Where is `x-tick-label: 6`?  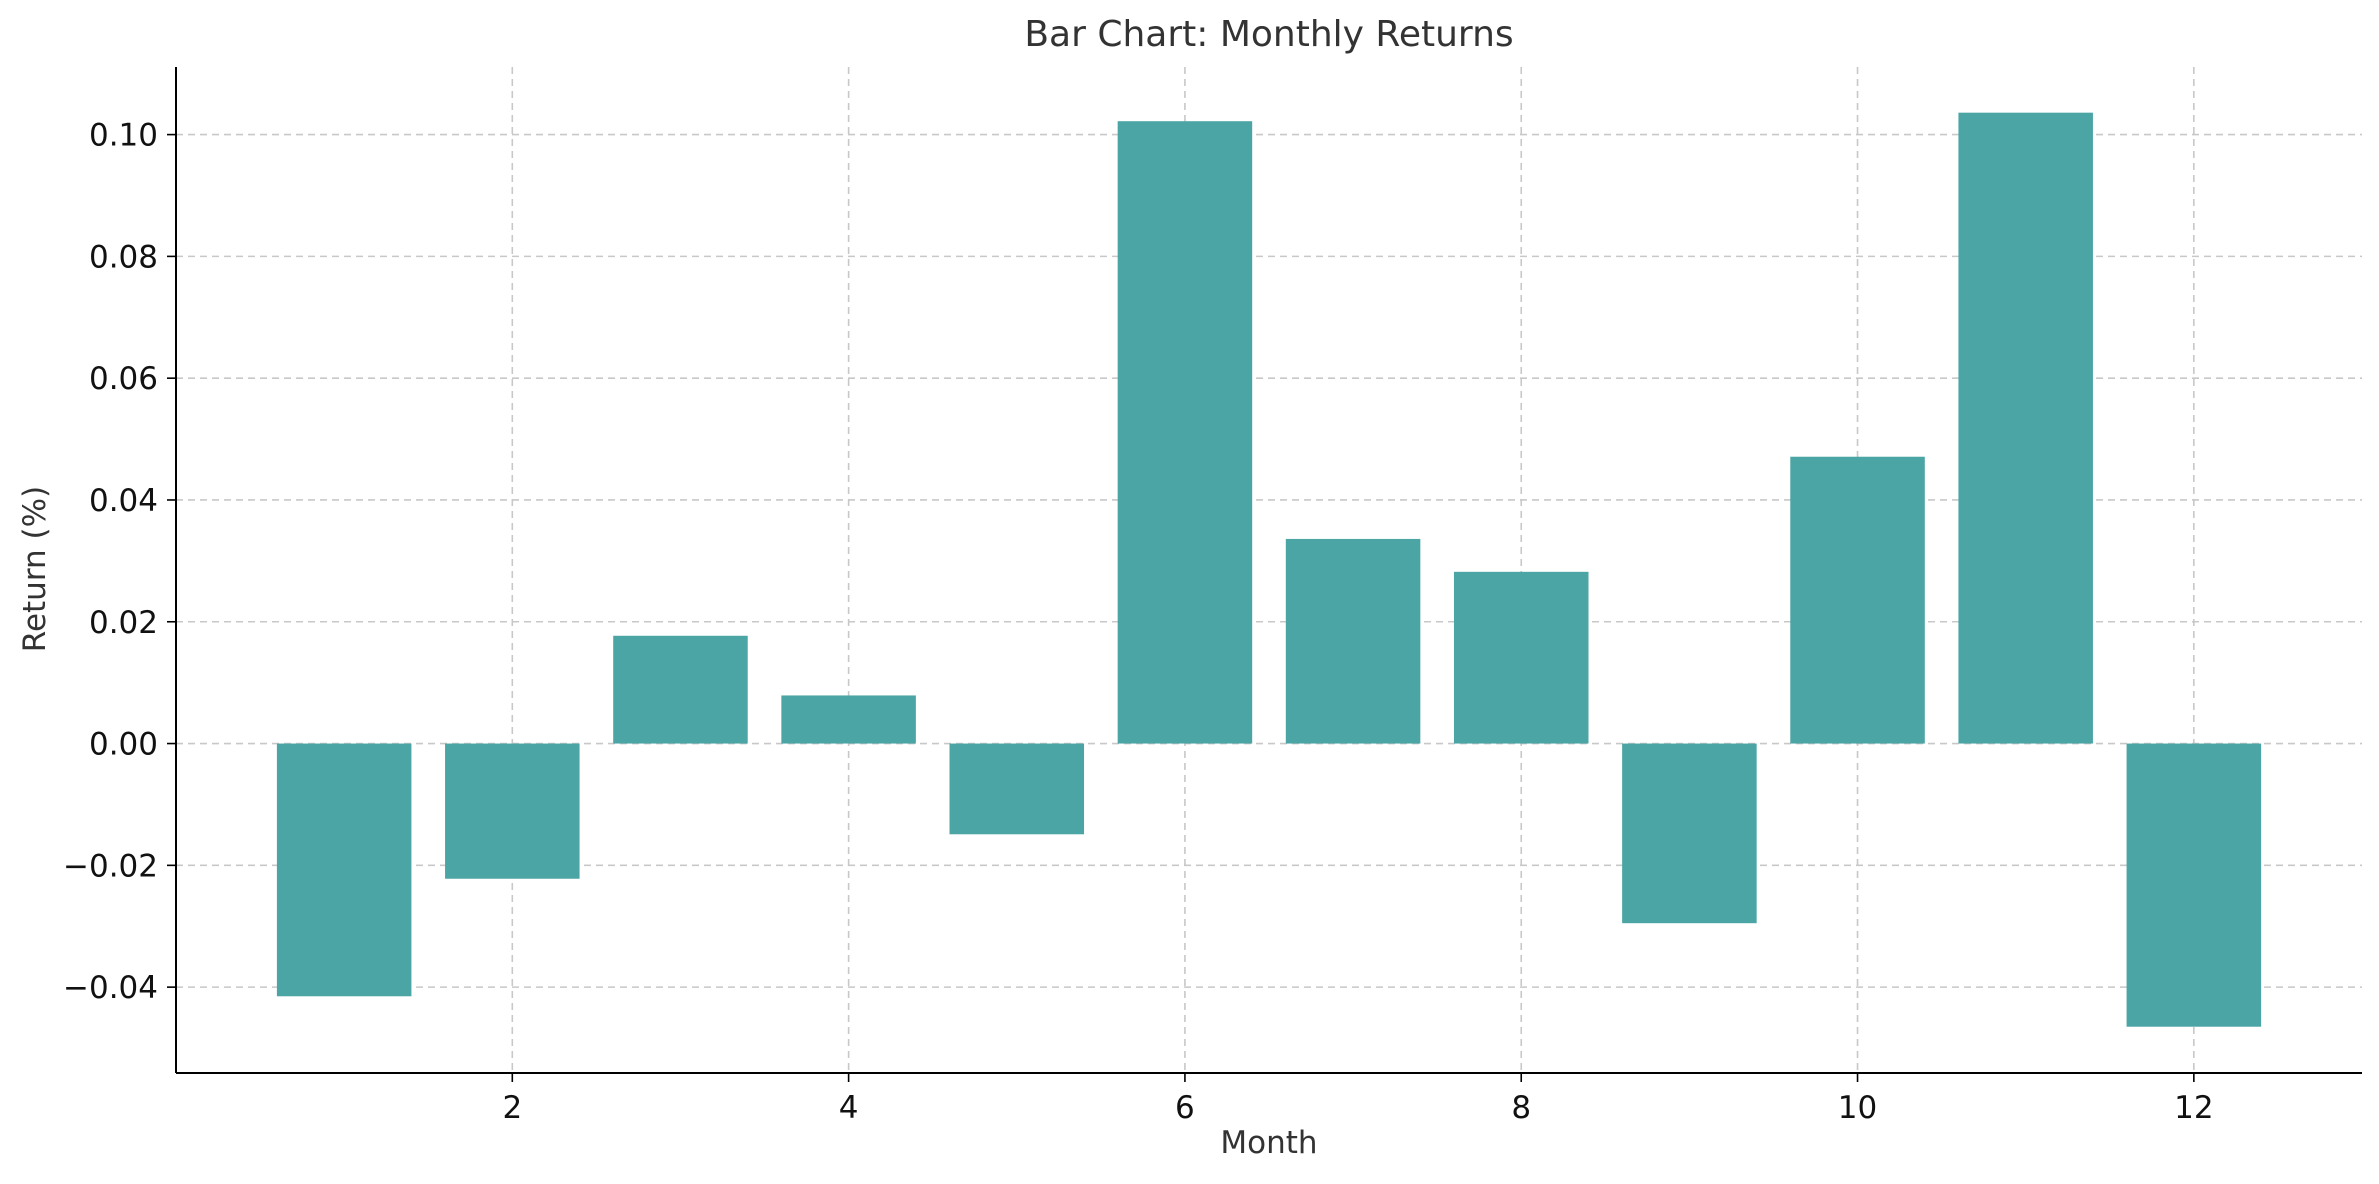
x-tick-label: 6 is located at coordinates (1185, 1108).